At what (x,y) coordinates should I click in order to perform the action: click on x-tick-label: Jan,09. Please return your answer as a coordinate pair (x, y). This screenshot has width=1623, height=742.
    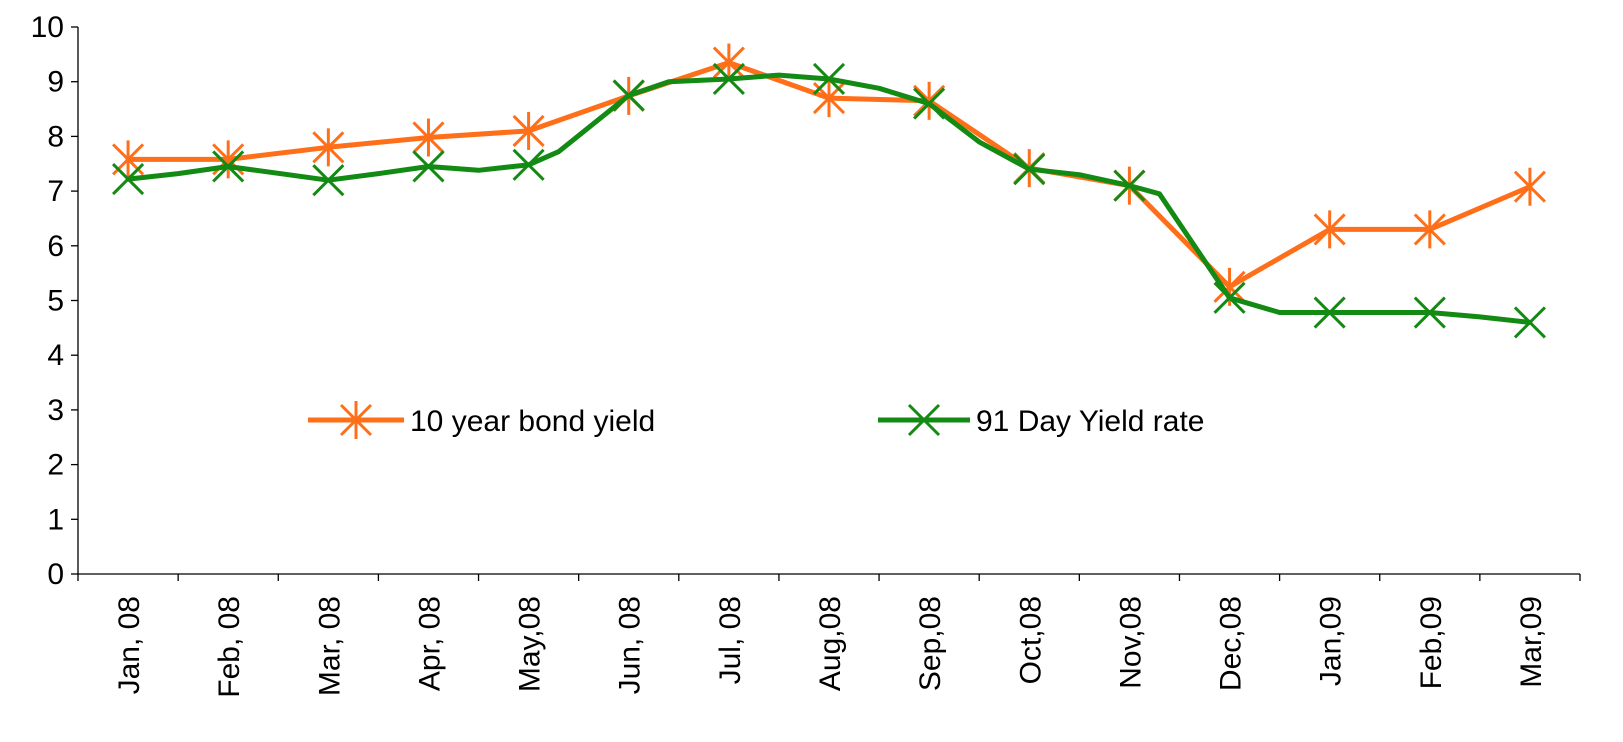
    Looking at the image, I should click on (1331, 641).